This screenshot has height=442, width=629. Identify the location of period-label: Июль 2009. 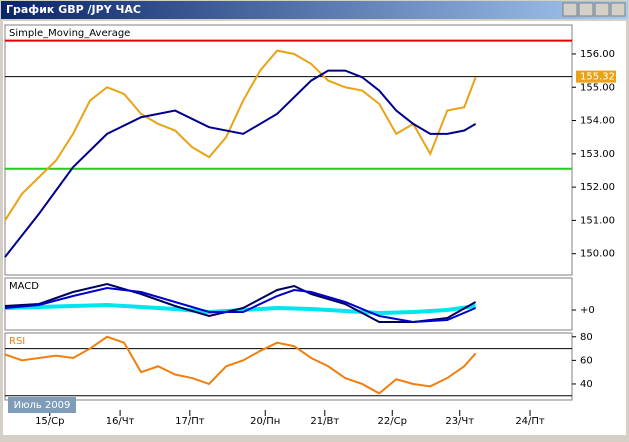
(42, 405).